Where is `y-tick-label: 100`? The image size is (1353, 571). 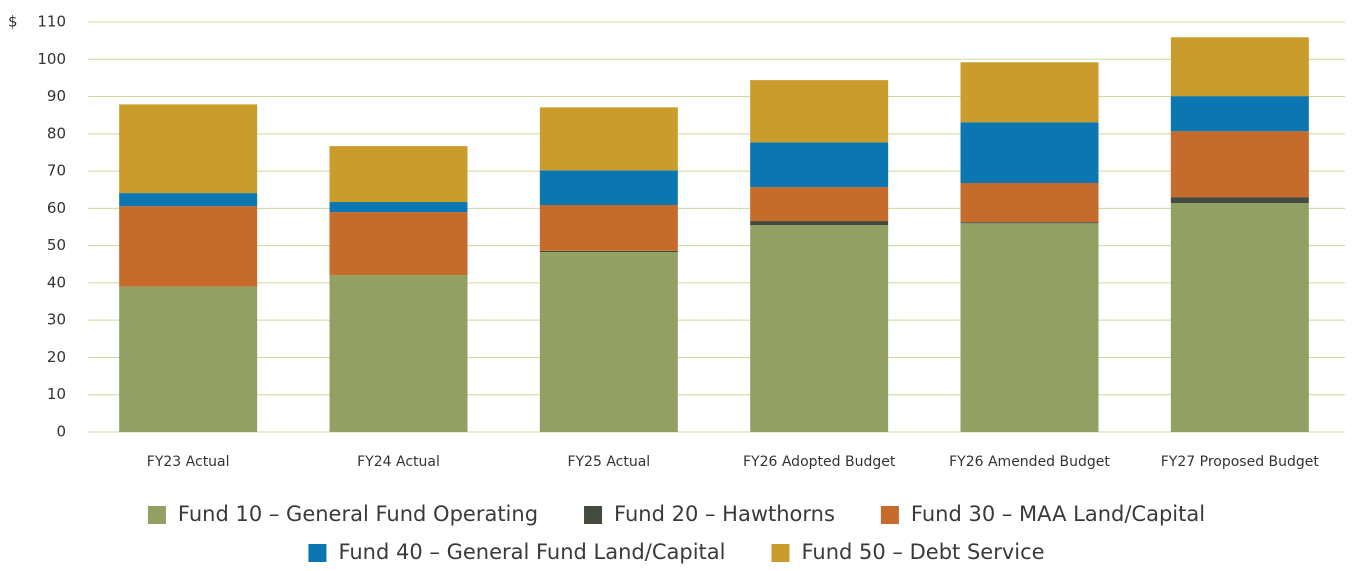
y-tick-label: 100 is located at coordinates (51, 59).